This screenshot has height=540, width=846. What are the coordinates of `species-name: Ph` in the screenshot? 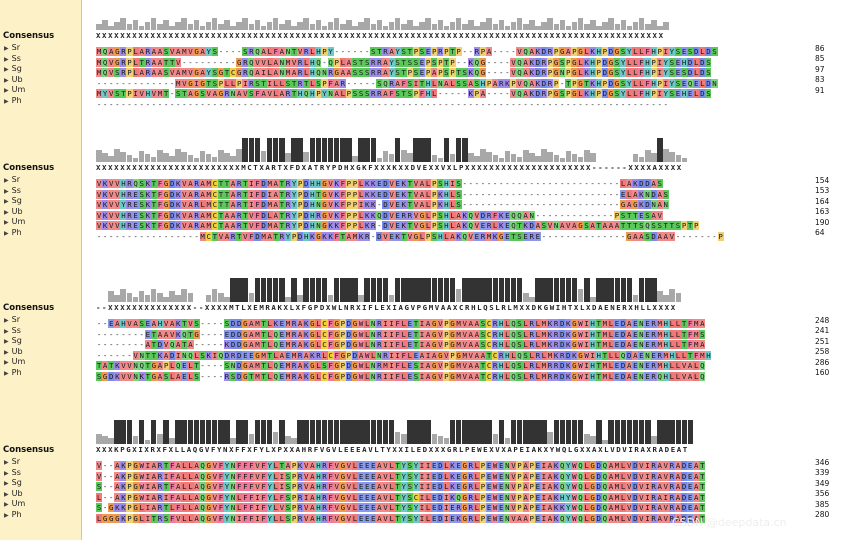 It's located at (16, 100).